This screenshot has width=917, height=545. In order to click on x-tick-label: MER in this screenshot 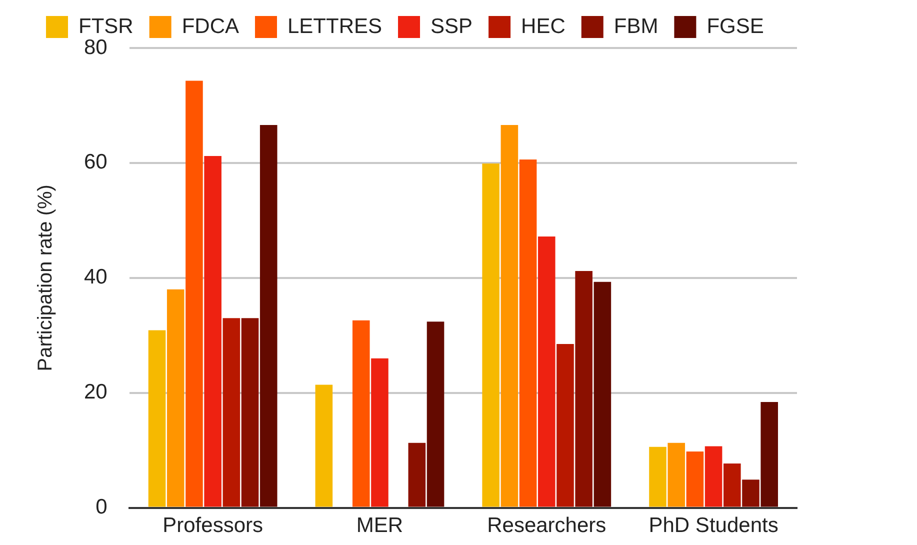, I will do `click(380, 526)`.